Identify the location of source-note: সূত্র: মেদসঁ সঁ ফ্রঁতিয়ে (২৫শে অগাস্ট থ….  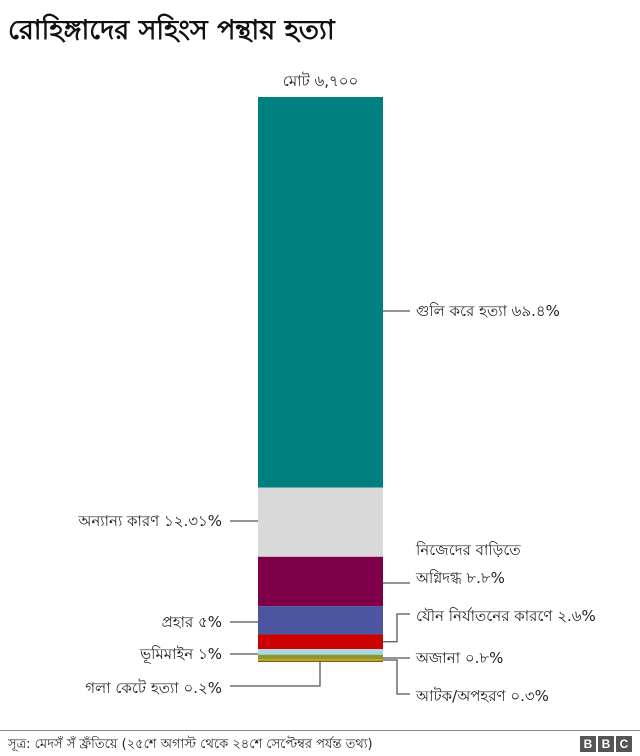
(190, 744).